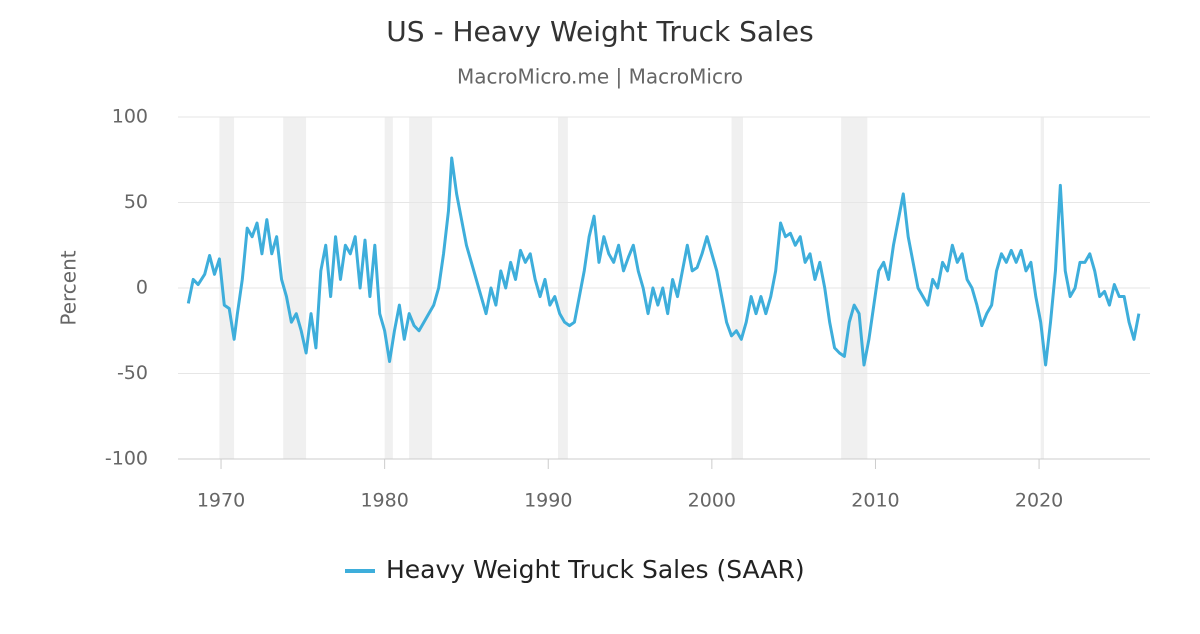  I want to click on y-tick-label: 100, so click(130, 117).